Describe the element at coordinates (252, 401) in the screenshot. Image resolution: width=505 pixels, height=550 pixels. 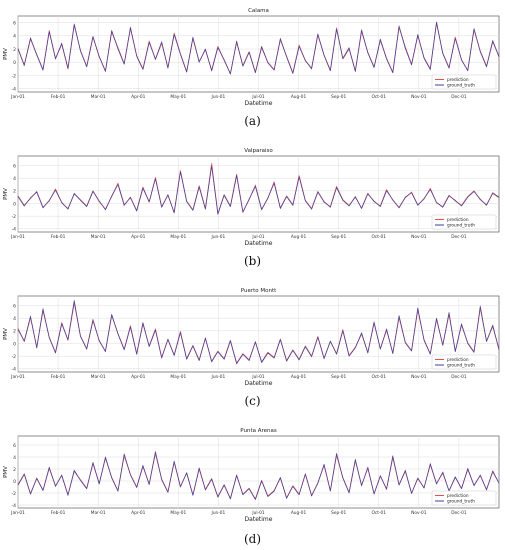
I see `caption-c: (c)` at that location.